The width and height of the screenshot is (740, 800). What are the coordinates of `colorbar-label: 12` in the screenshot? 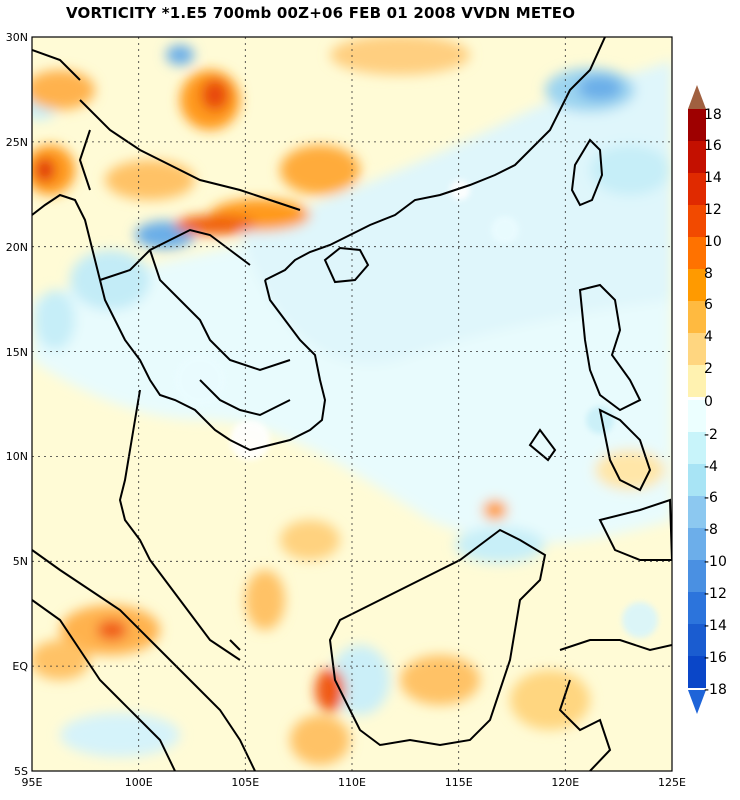 It's located at (713, 210).